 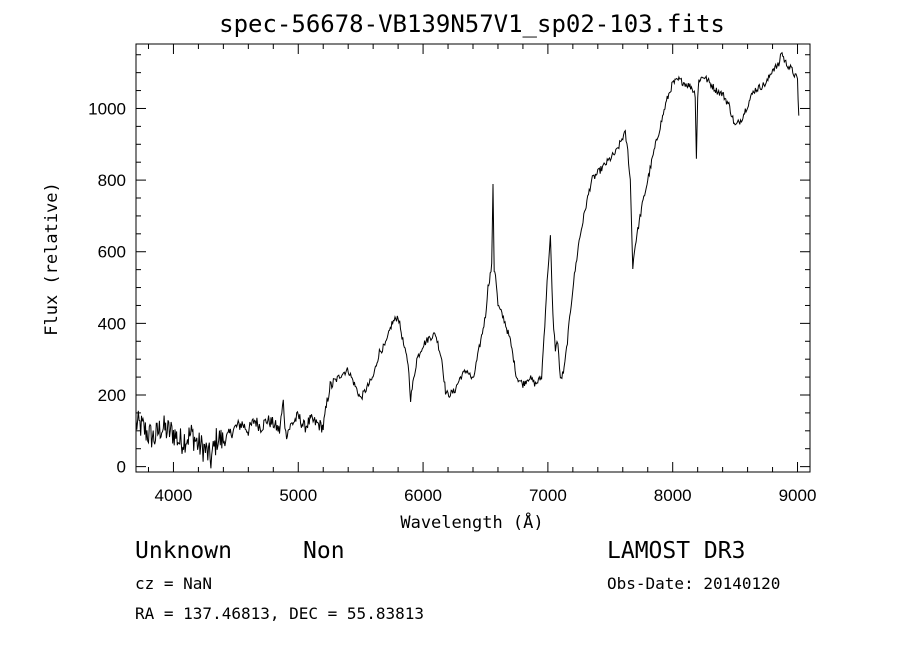 I want to click on x-tick-label: 6000, so click(x=423, y=495).